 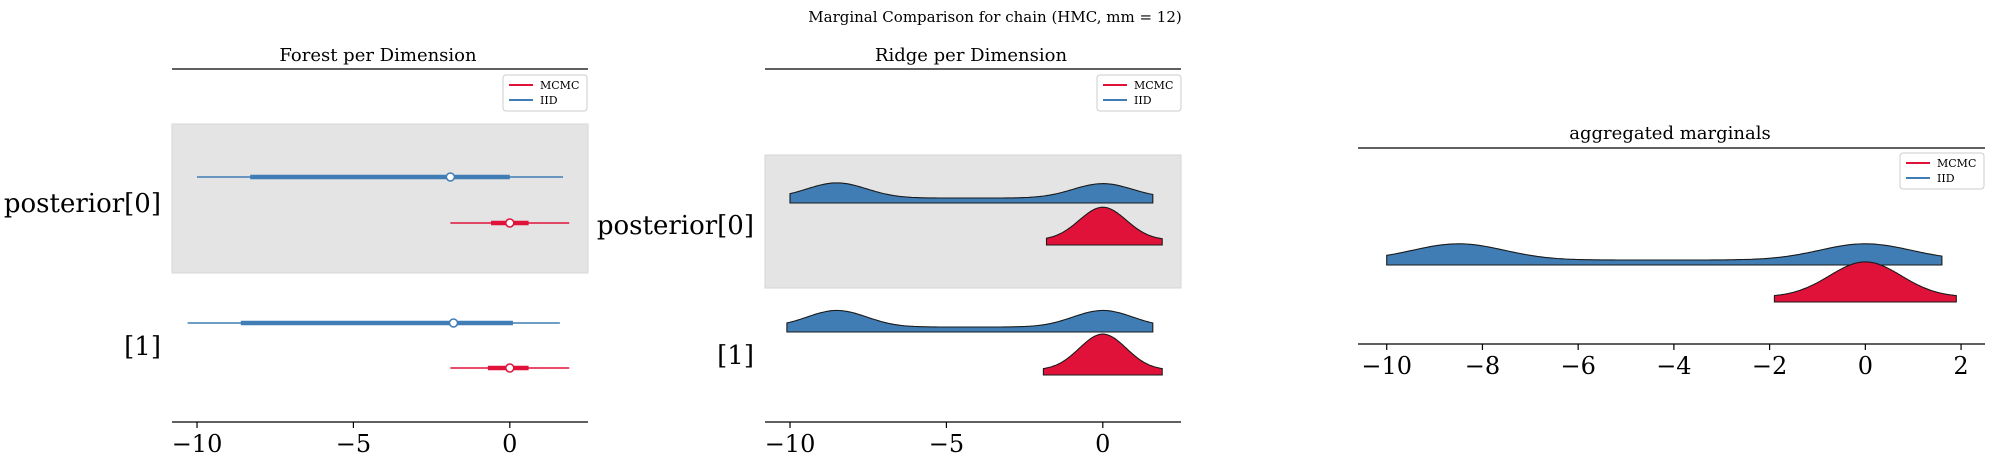 I want to click on panel-title: Ridge per Dimension, so click(x=971, y=55).